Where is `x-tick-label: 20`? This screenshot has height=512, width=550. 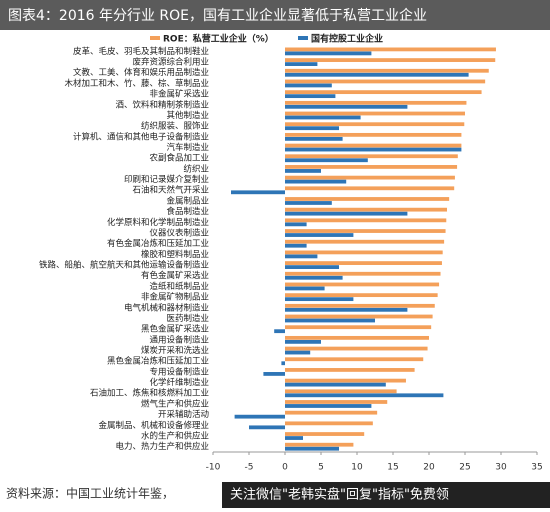 x-tick-label: 20 is located at coordinates (429, 468).